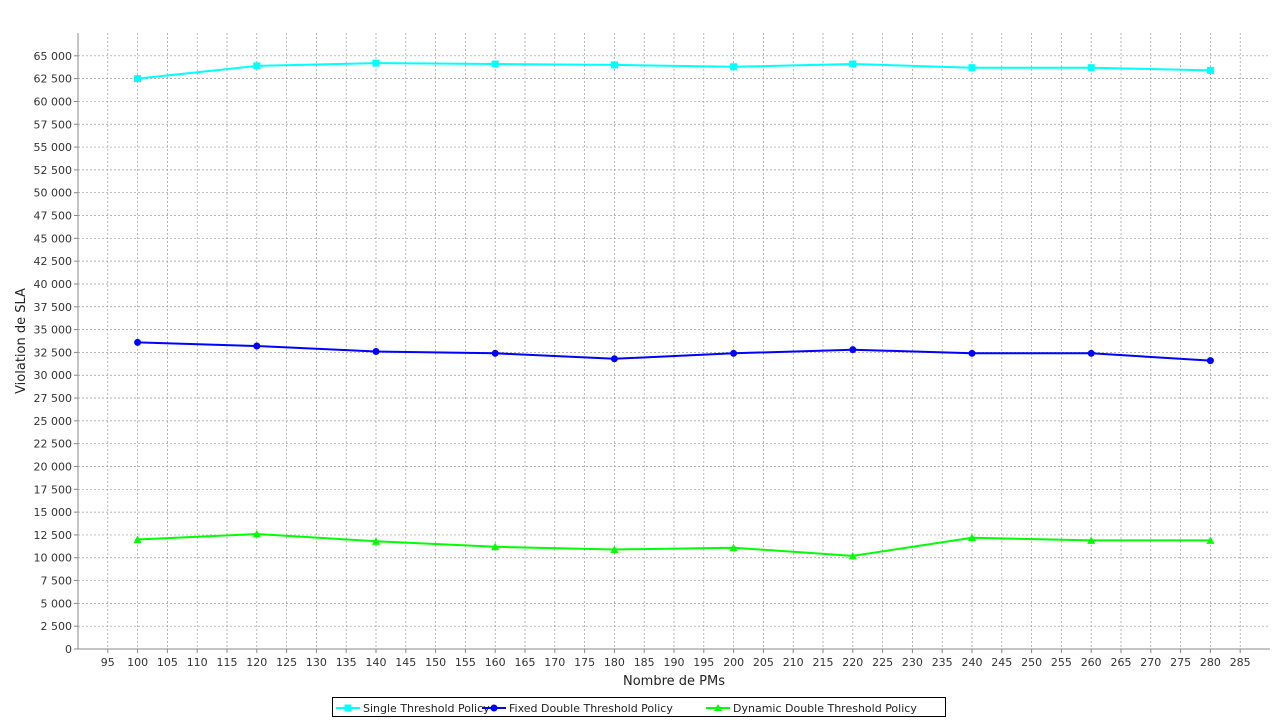 The image size is (1280, 720). What do you see at coordinates (494, 708) in the screenshot?
I see `circle-marker-icon` at bounding box center [494, 708].